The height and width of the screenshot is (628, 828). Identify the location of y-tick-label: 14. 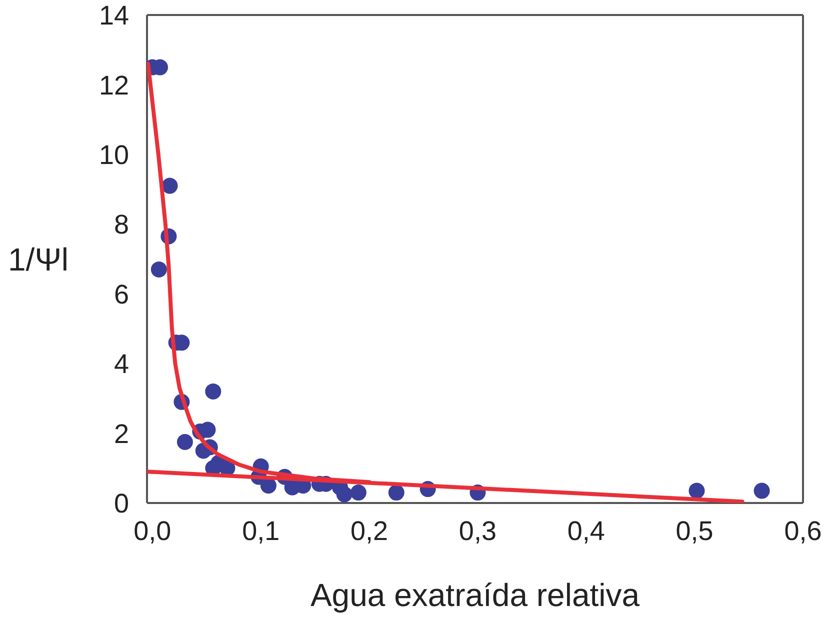
(113, 15).